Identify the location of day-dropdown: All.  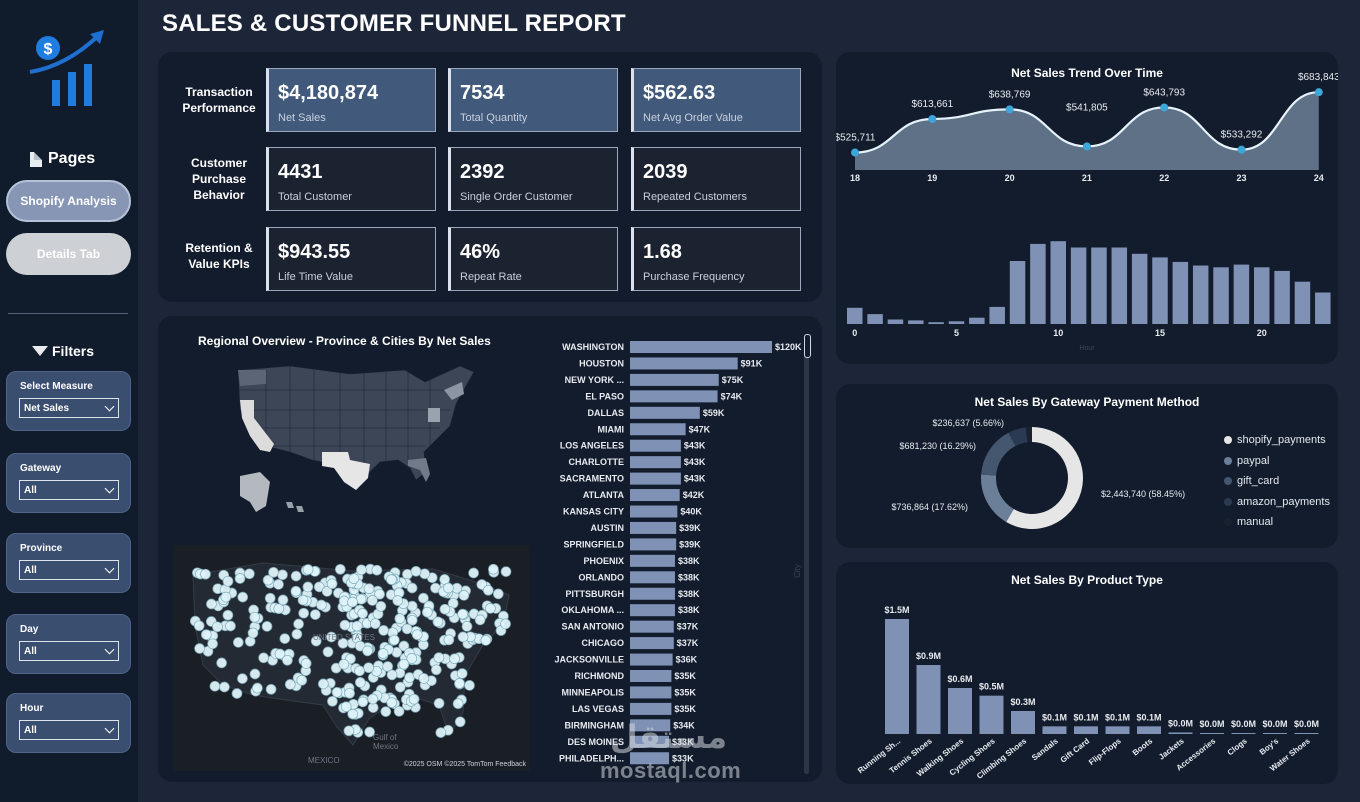
(69, 651).